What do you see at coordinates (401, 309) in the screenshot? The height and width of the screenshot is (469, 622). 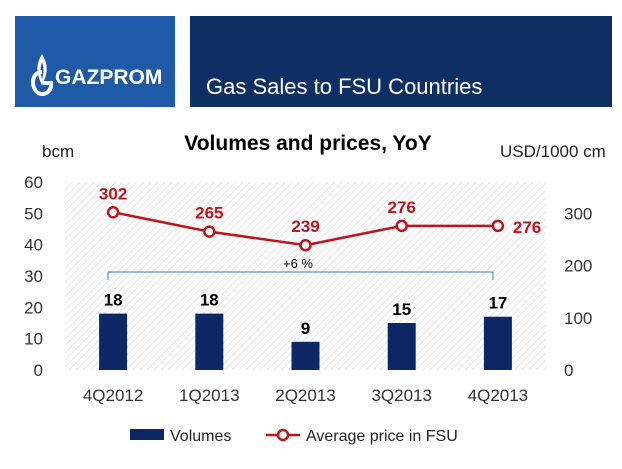 I see `bar-data-label: 15` at bounding box center [401, 309].